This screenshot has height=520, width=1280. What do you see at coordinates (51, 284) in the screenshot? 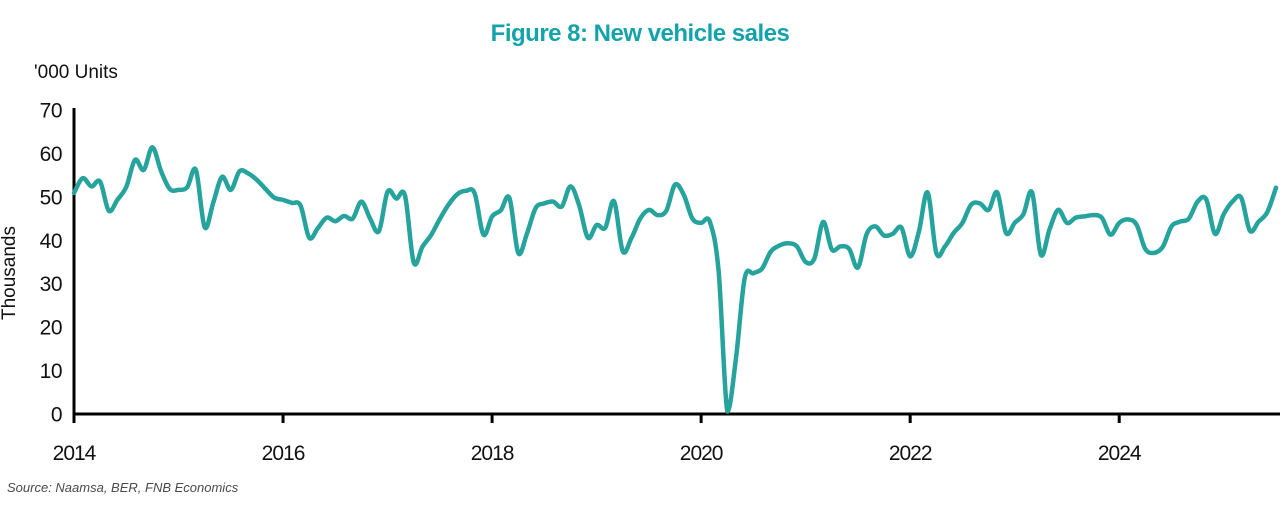
I see `y-tick-label: 30` at bounding box center [51, 284].